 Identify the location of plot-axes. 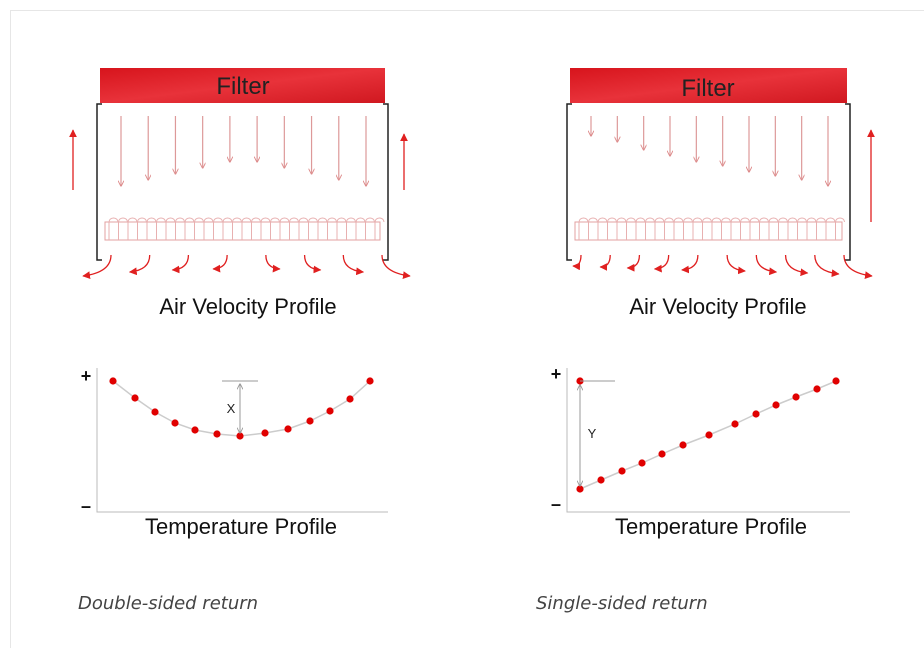
(242, 440).